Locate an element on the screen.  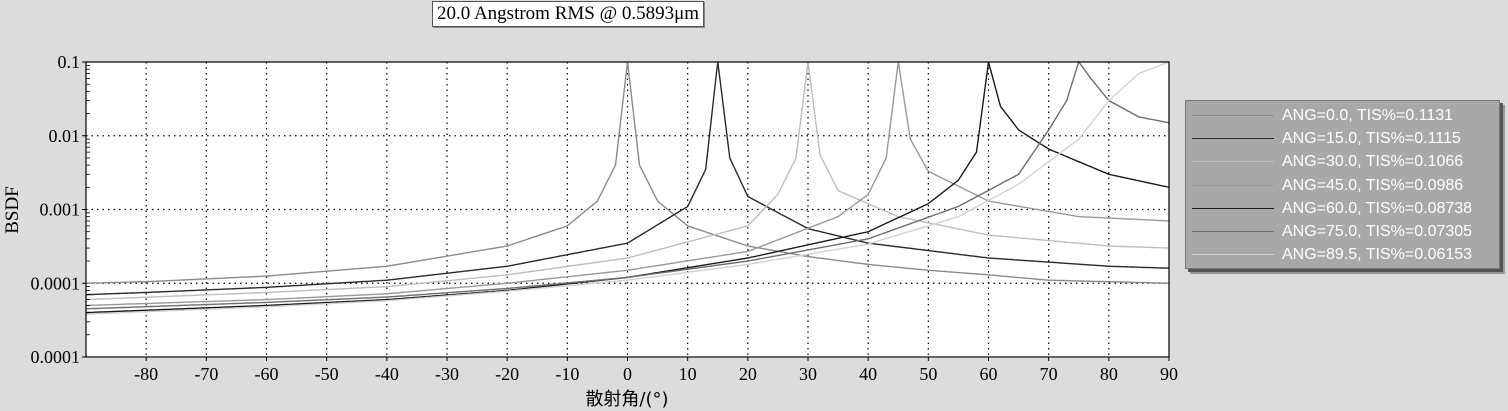
x-tick-label: -30 is located at coordinates (447, 374).